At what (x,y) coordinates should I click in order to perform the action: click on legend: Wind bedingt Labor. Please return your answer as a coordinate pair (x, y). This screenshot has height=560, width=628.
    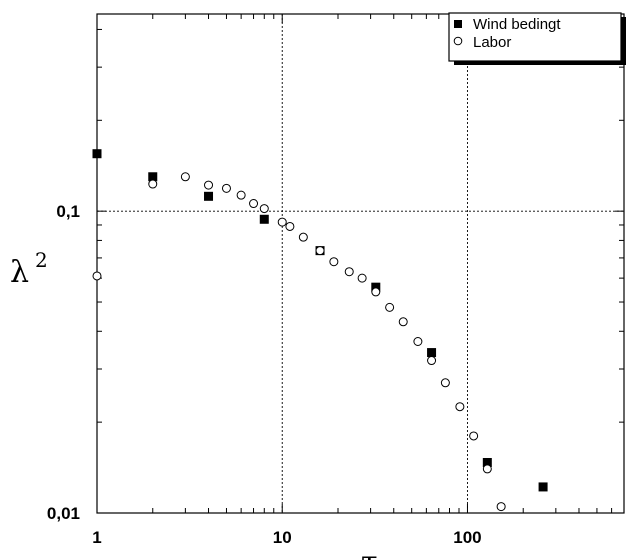
    Looking at the image, I should click on (537, 38).